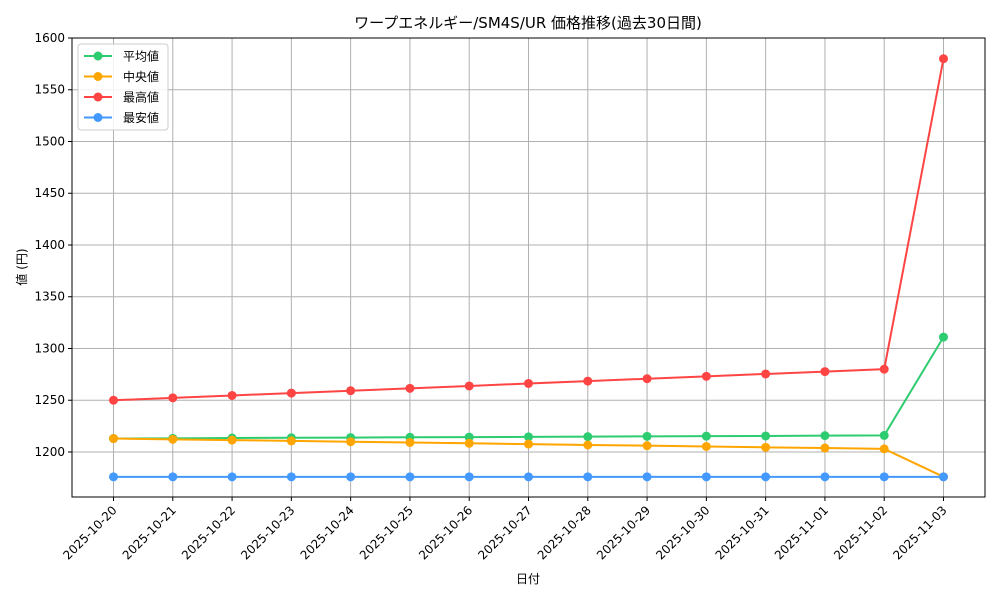 The height and width of the screenshot is (605, 1000). Describe the element at coordinates (919, 532) in the screenshot. I see `x-tick-label: 2025-11-03` at that location.